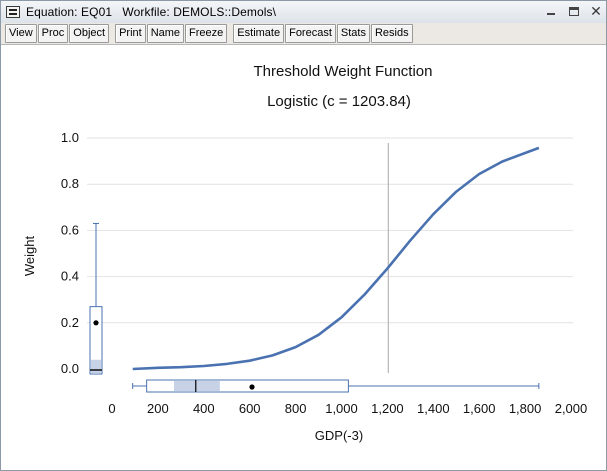 The width and height of the screenshot is (607, 471). I want to click on minimize-icon, so click(551, 14).